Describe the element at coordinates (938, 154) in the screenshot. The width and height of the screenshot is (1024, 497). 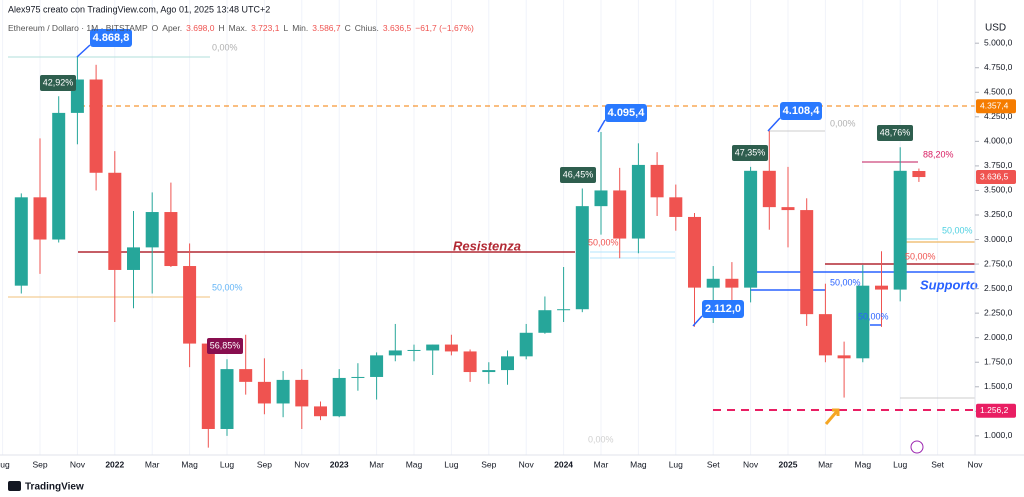
I see `fib-label: 88,20%` at that location.